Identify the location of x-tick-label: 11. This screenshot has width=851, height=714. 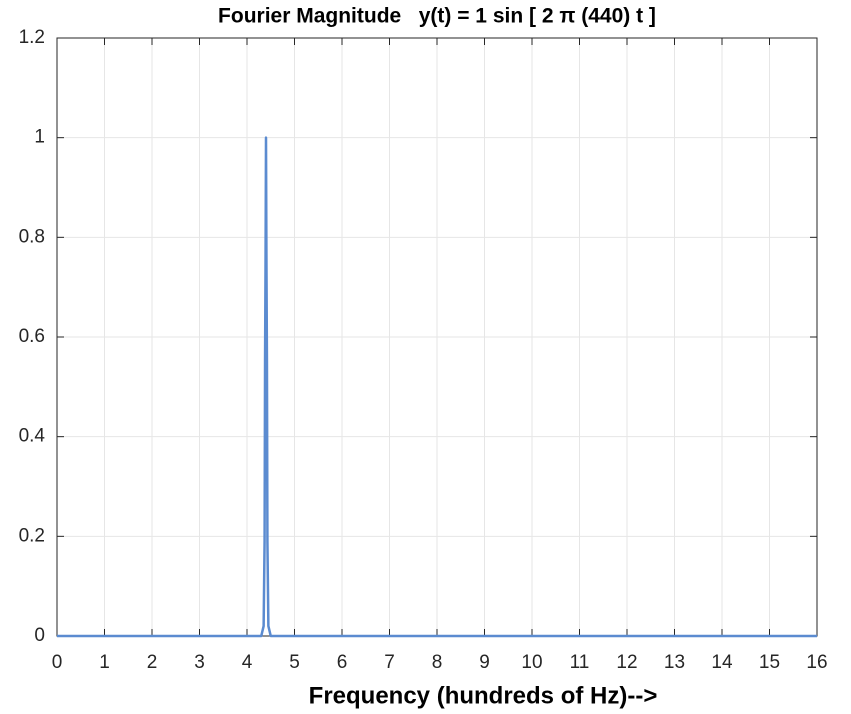
(580, 662).